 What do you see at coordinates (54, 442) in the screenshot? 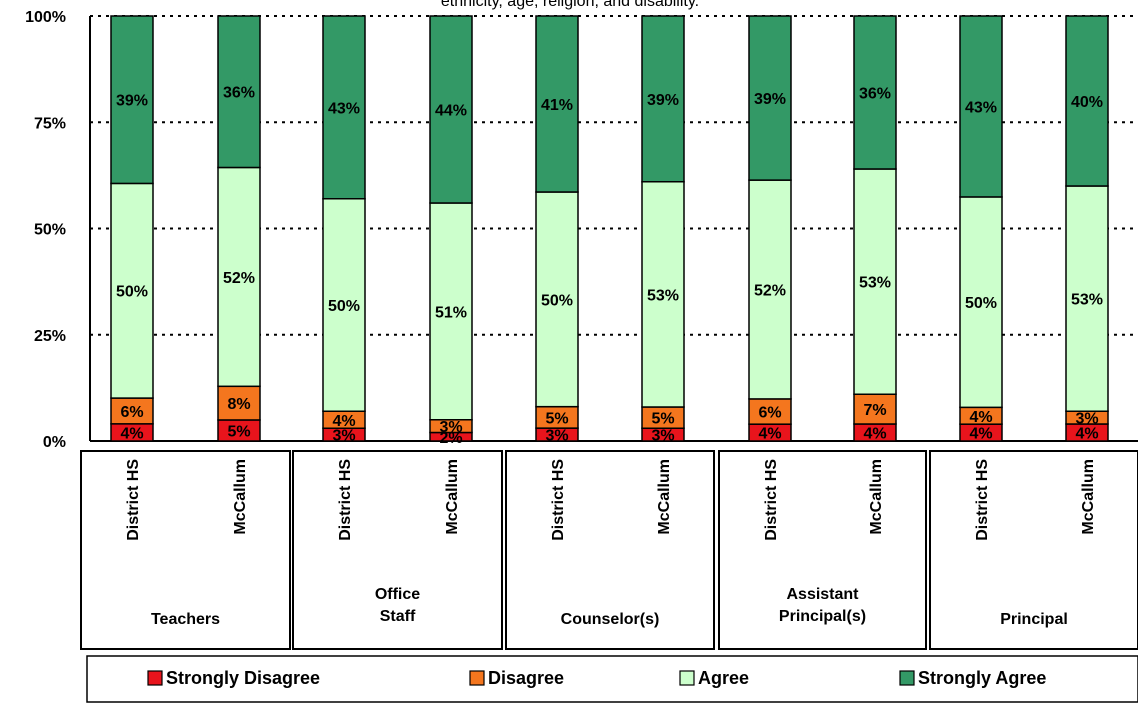
I see `y-tick-label: 0%` at bounding box center [54, 442].